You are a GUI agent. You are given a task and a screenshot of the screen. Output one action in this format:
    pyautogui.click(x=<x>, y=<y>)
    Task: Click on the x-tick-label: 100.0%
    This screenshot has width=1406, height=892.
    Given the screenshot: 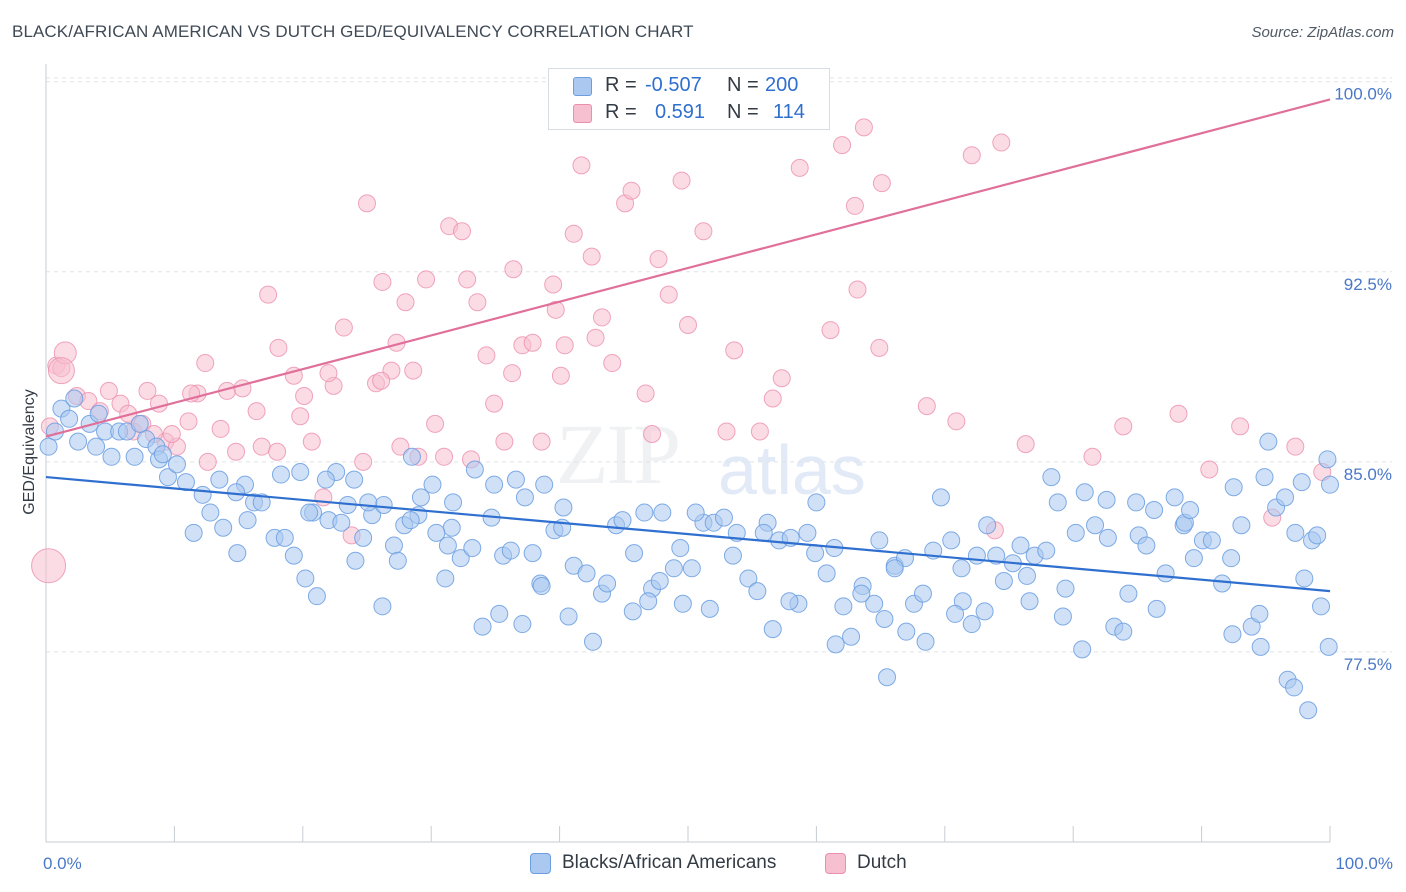 What is the action you would take?
    pyautogui.click(x=1364, y=863)
    